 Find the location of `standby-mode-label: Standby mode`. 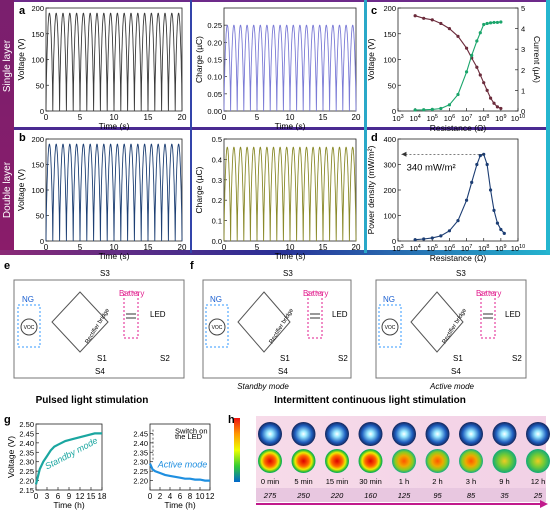

standby-mode-label: Standby mode is located at coordinates (263, 386).